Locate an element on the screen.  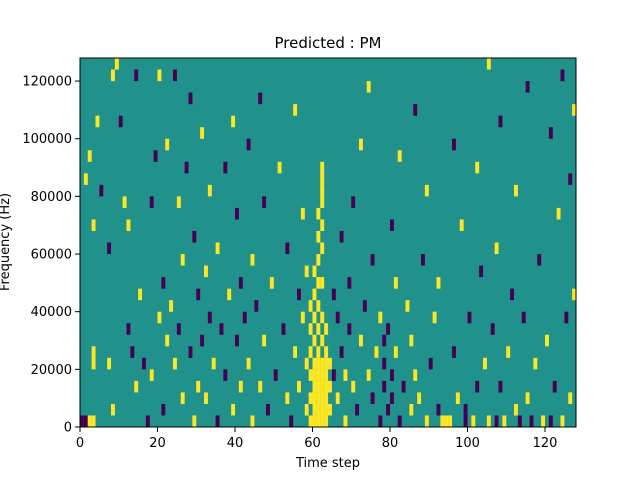
y-axis-ticks: 0 20000 40000 60000 80000 100000 120000 is located at coordinates (51, 255).